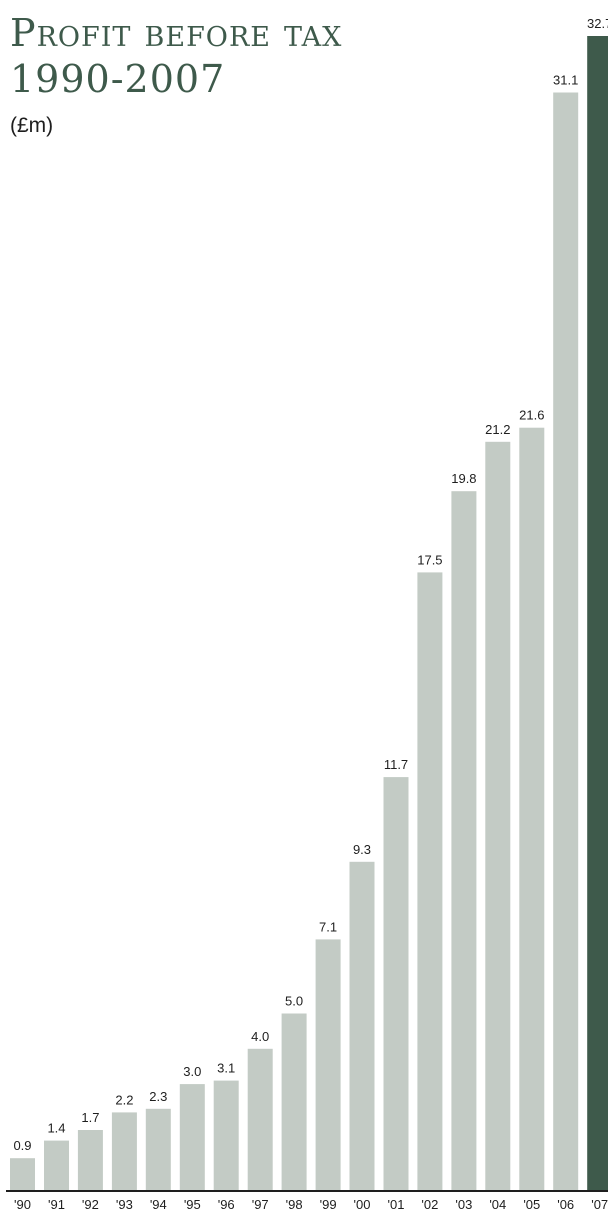 This screenshot has width=608, height=1211. Describe the element at coordinates (565, 1204) in the screenshot. I see `x-tick-label-06: '06` at that location.